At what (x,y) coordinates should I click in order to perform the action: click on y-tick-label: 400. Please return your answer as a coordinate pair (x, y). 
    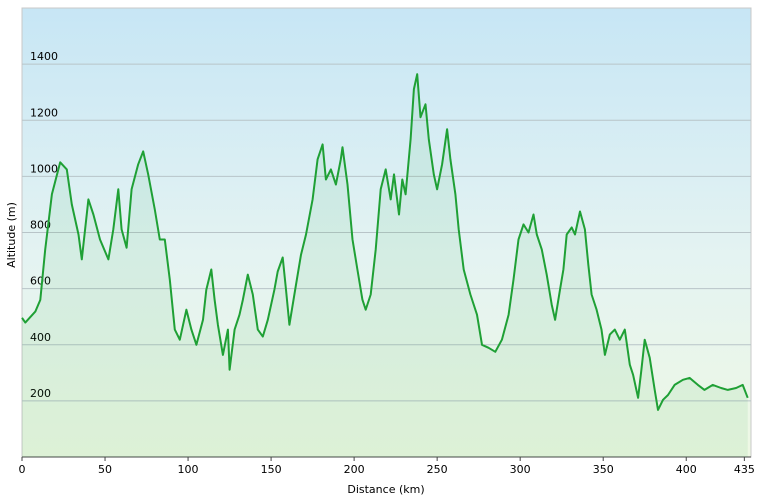
    Looking at the image, I should click on (40, 337).